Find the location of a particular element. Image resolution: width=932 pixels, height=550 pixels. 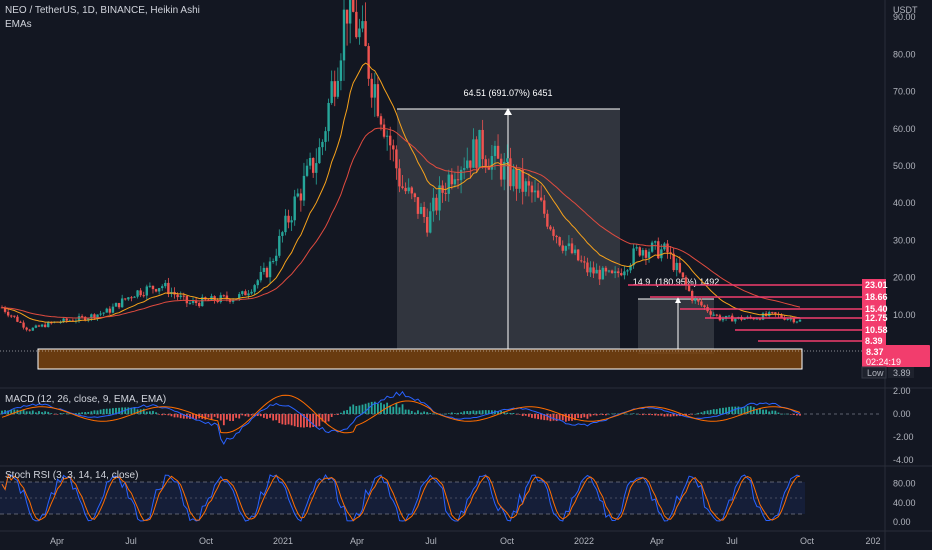

stoch-axis: 80.00 40.00 0.00 is located at coordinates (904, 503).